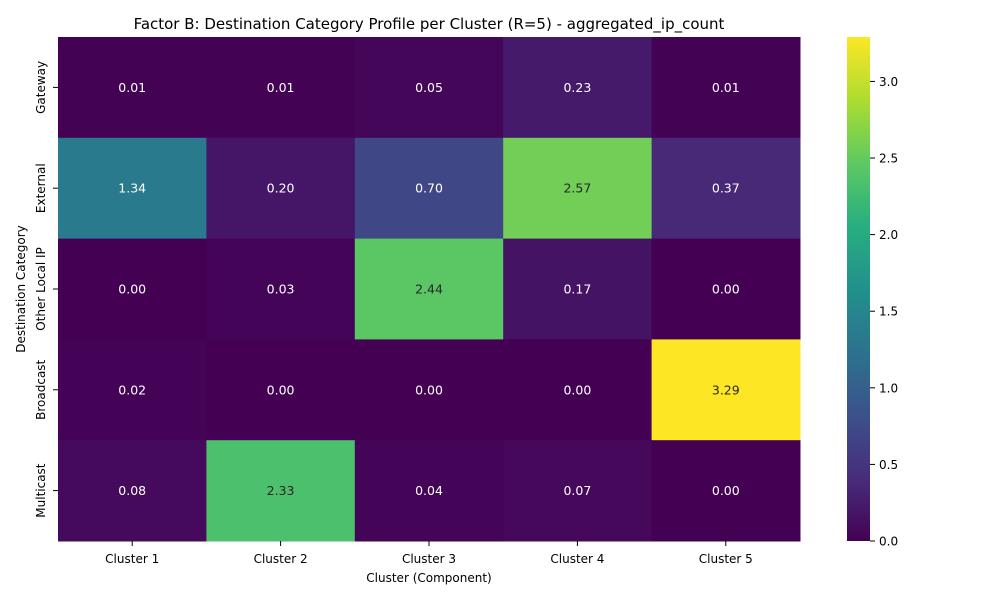 The width and height of the screenshot is (1000, 600). Describe the element at coordinates (41, 188) in the screenshot. I see `y-tick-label: External` at that location.